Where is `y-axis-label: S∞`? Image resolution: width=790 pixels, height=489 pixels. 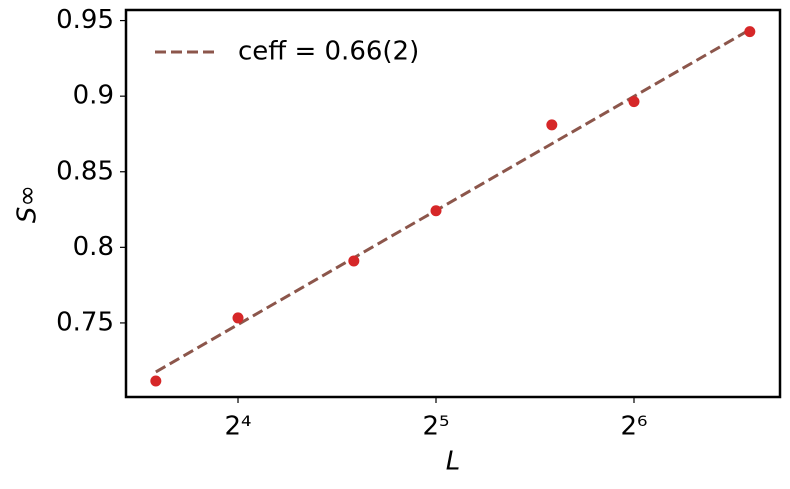 y-axis-label: S∞ is located at coordinates (28, 204).